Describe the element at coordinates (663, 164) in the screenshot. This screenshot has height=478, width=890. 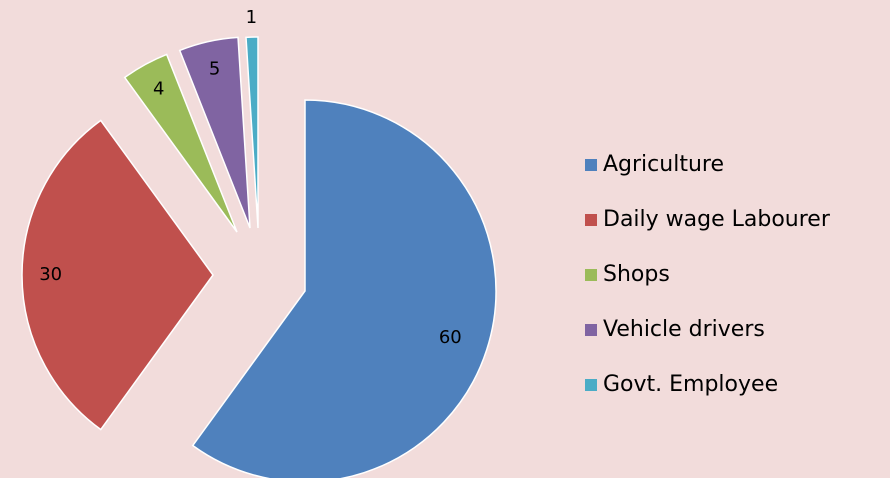
I see `legend-label: Agriculture` at that location.